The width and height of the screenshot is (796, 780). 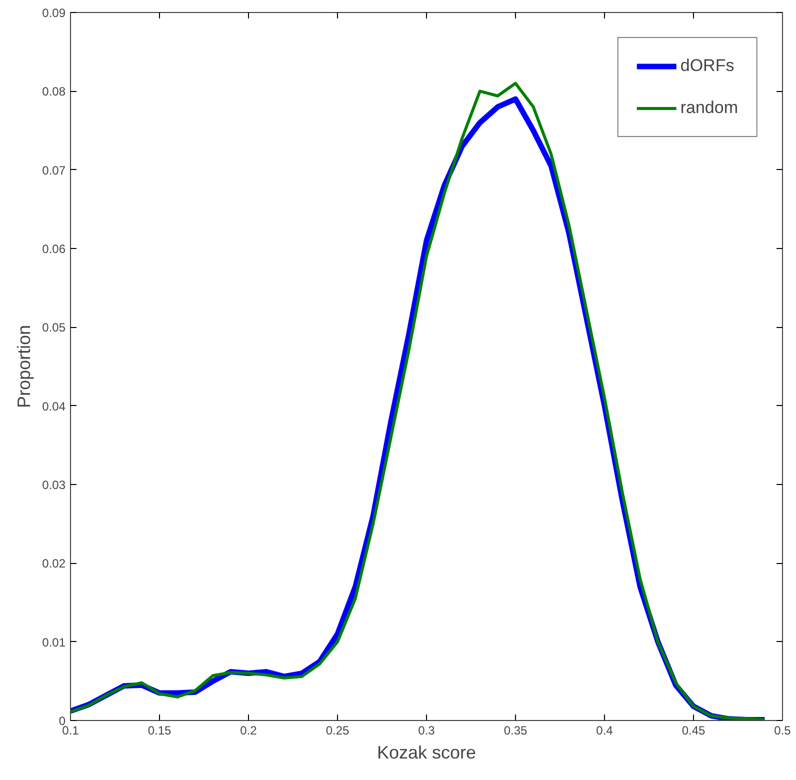 I want to click on x-tick-label: 0.25, so click(x=338, y=731).